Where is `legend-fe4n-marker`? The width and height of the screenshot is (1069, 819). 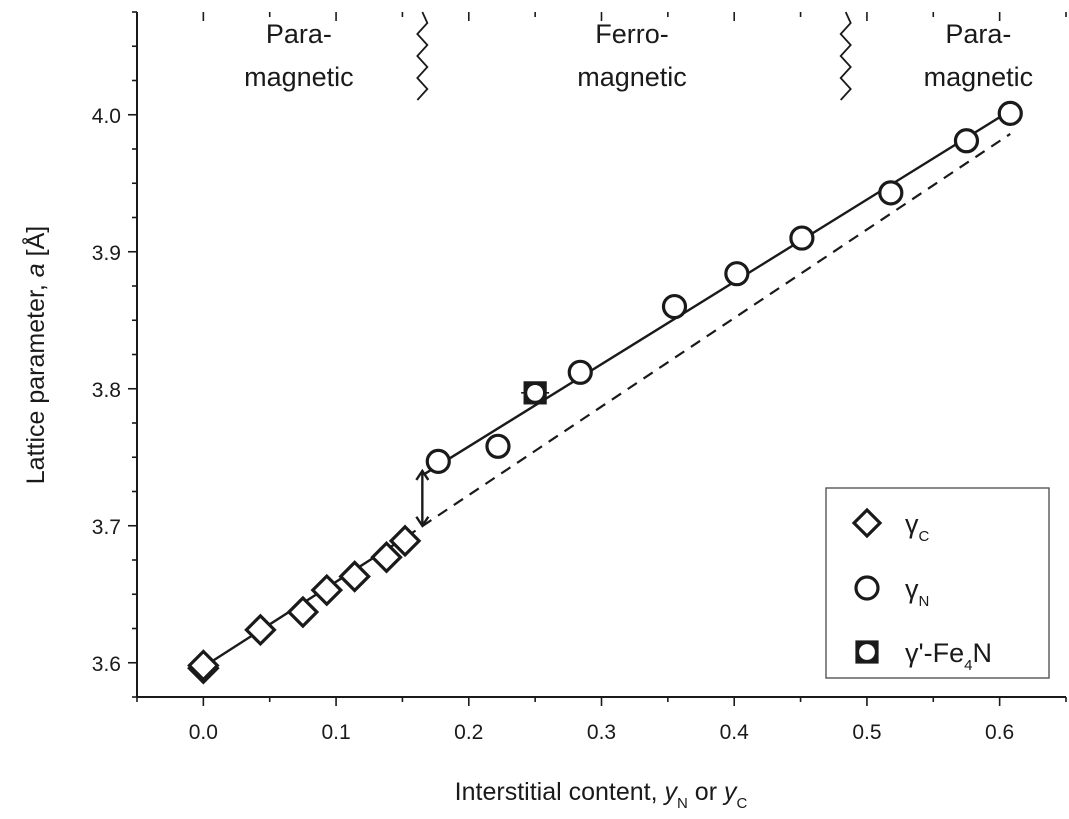
legend-fe4n-marker is located at coordinates (867, 652).